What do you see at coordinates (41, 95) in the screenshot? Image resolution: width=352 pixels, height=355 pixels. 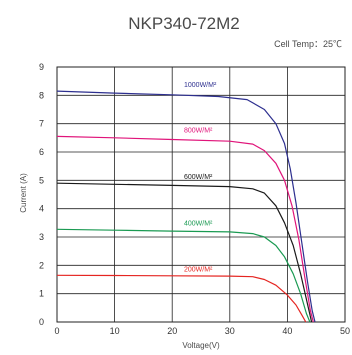 I see `y-tick-label: 8` at bounding box center [41, 95].